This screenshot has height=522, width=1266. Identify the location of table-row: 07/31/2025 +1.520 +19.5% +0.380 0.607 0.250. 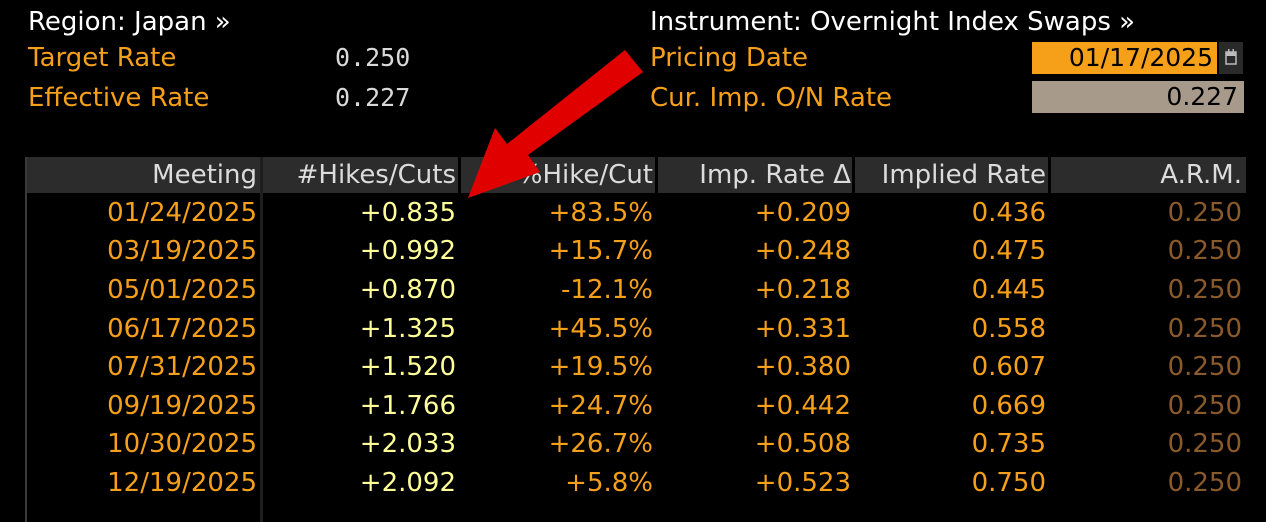
(636, 367).